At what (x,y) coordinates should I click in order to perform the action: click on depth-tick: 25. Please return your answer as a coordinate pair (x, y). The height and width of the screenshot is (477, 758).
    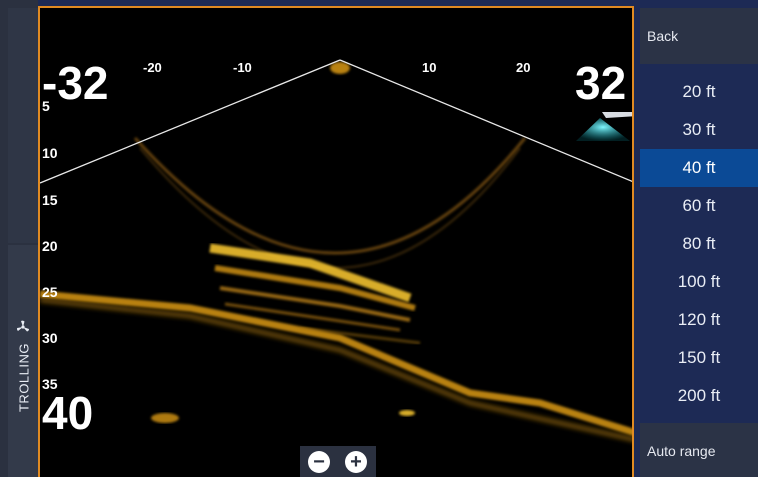
    Looking at the image, I should click on (50, 292).